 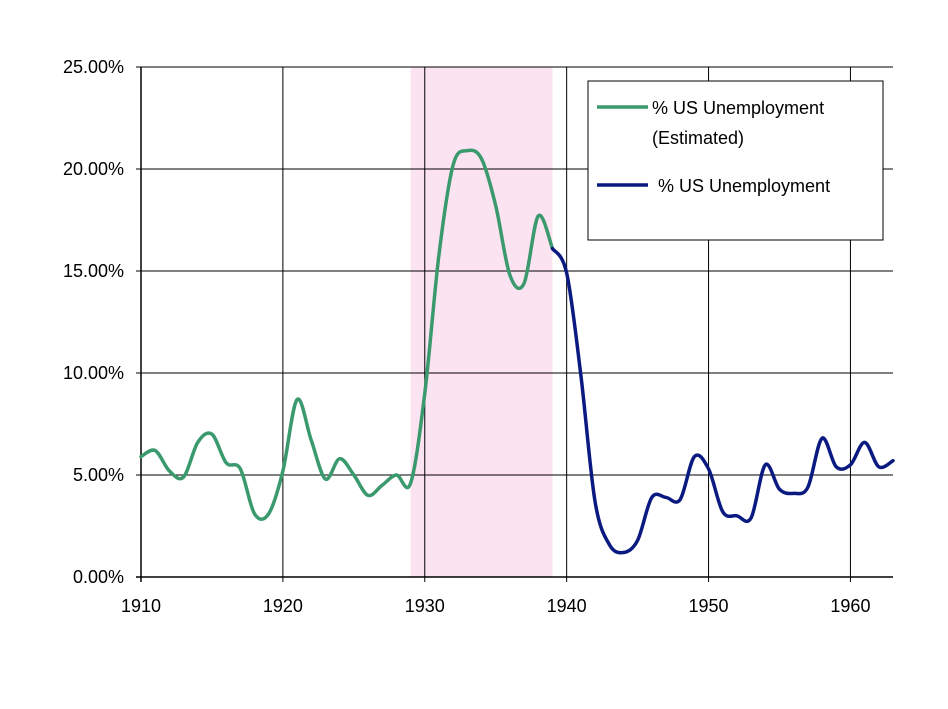 What do you see at coordinates (93, 322) in the screenshot?
I see `y-tick-labels: 0.00% 5.00% 10.00% 15.00% 20.00% 25.00%` at bounding box center [93, 322].